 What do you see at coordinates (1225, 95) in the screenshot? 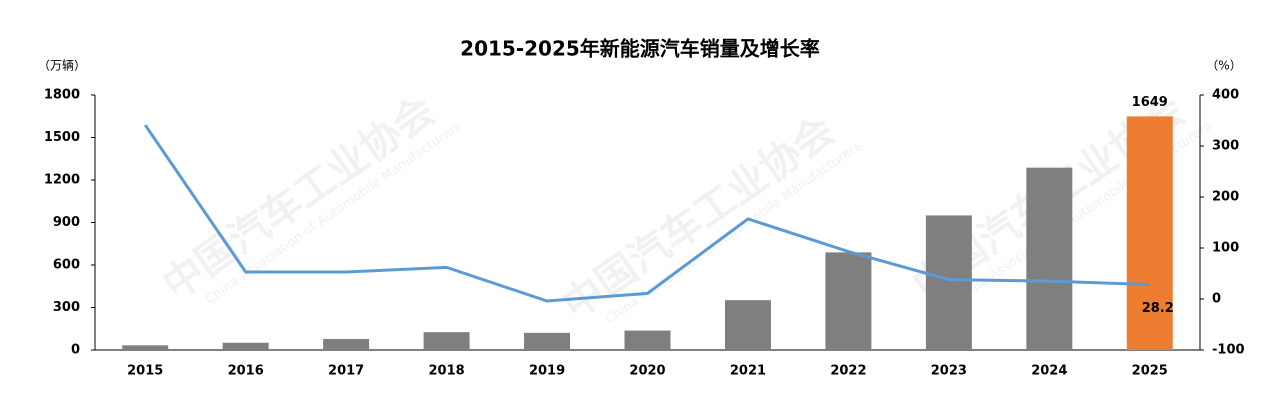
I see `y2-tick-label: 400` at bounding box center [1225, 95].